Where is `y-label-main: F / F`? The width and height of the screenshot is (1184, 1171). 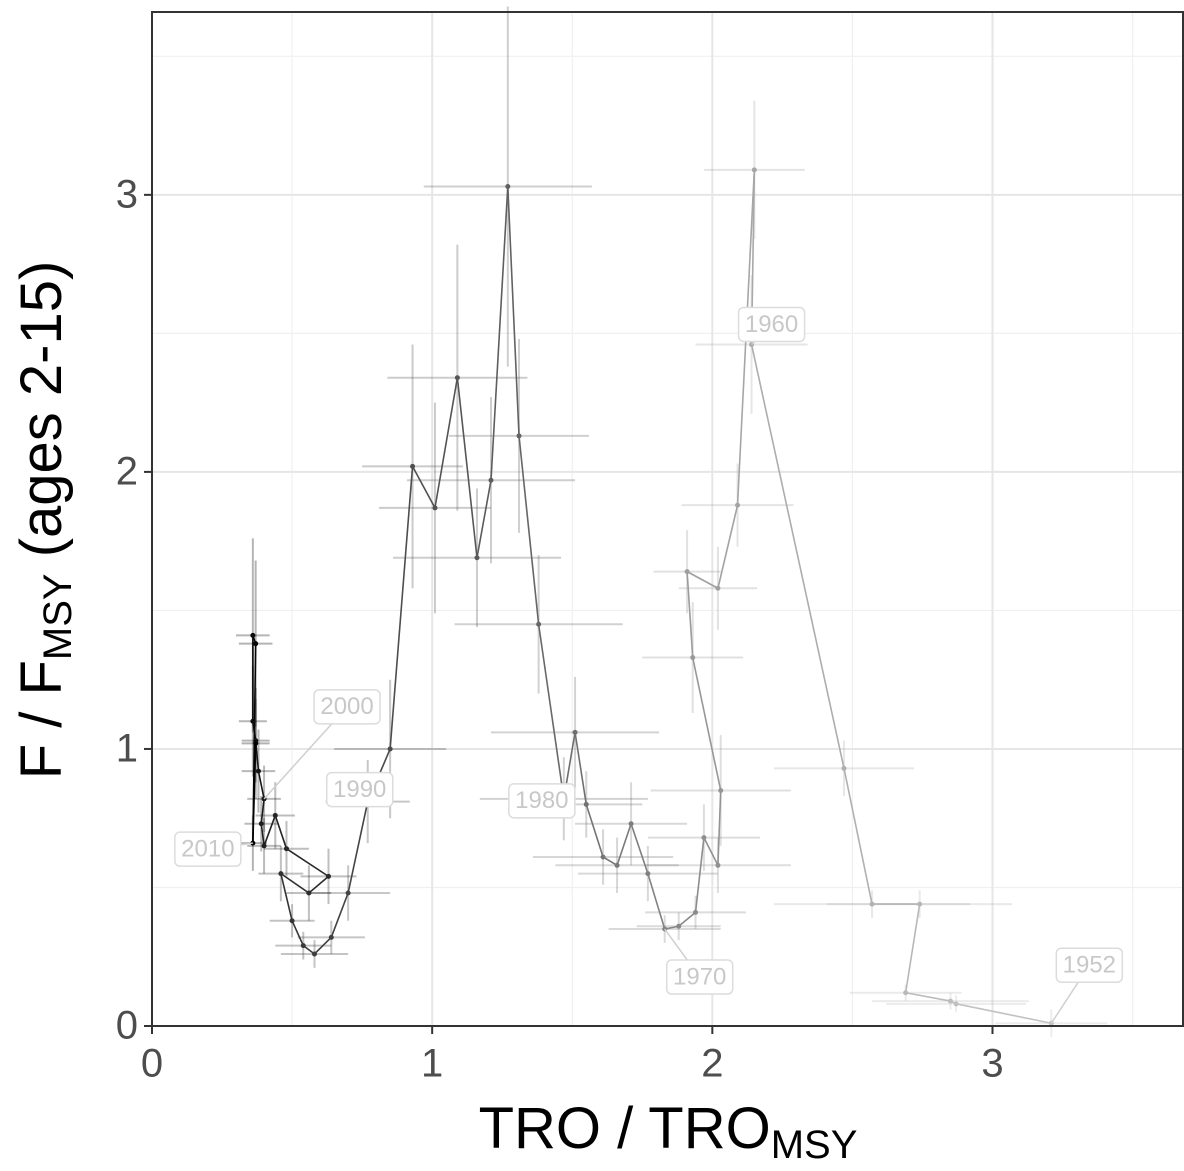 y-label-main: F / F is located at coordinates (41, 719).